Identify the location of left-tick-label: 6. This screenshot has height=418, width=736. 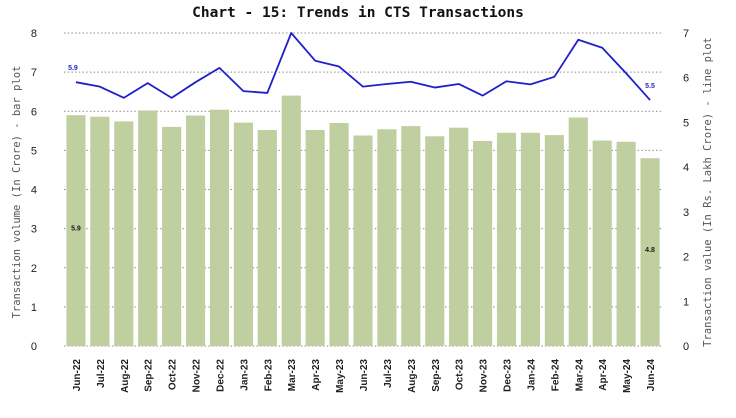
(34, 112).